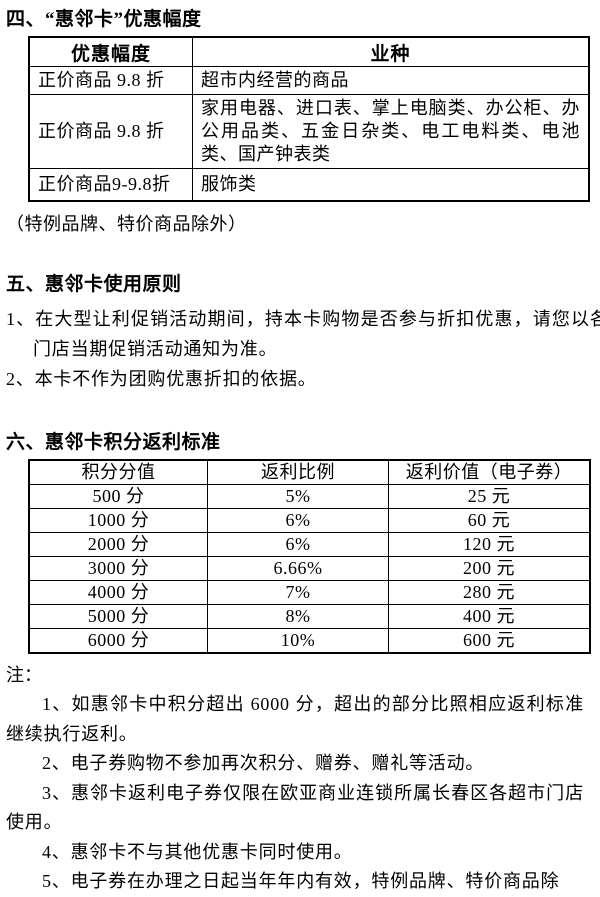  I want to click on table-row: 6000 分 10% 600 元, so click(309, 641).